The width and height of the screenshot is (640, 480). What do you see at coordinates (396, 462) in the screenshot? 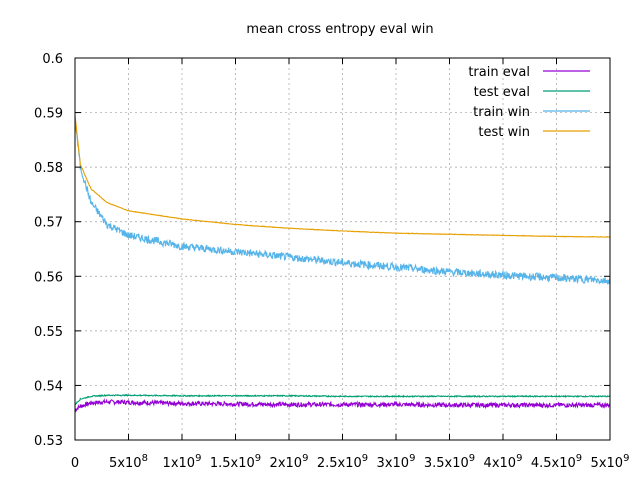
I see `x-tick-label: 3x10⁹` at bounding box center [396, 462].